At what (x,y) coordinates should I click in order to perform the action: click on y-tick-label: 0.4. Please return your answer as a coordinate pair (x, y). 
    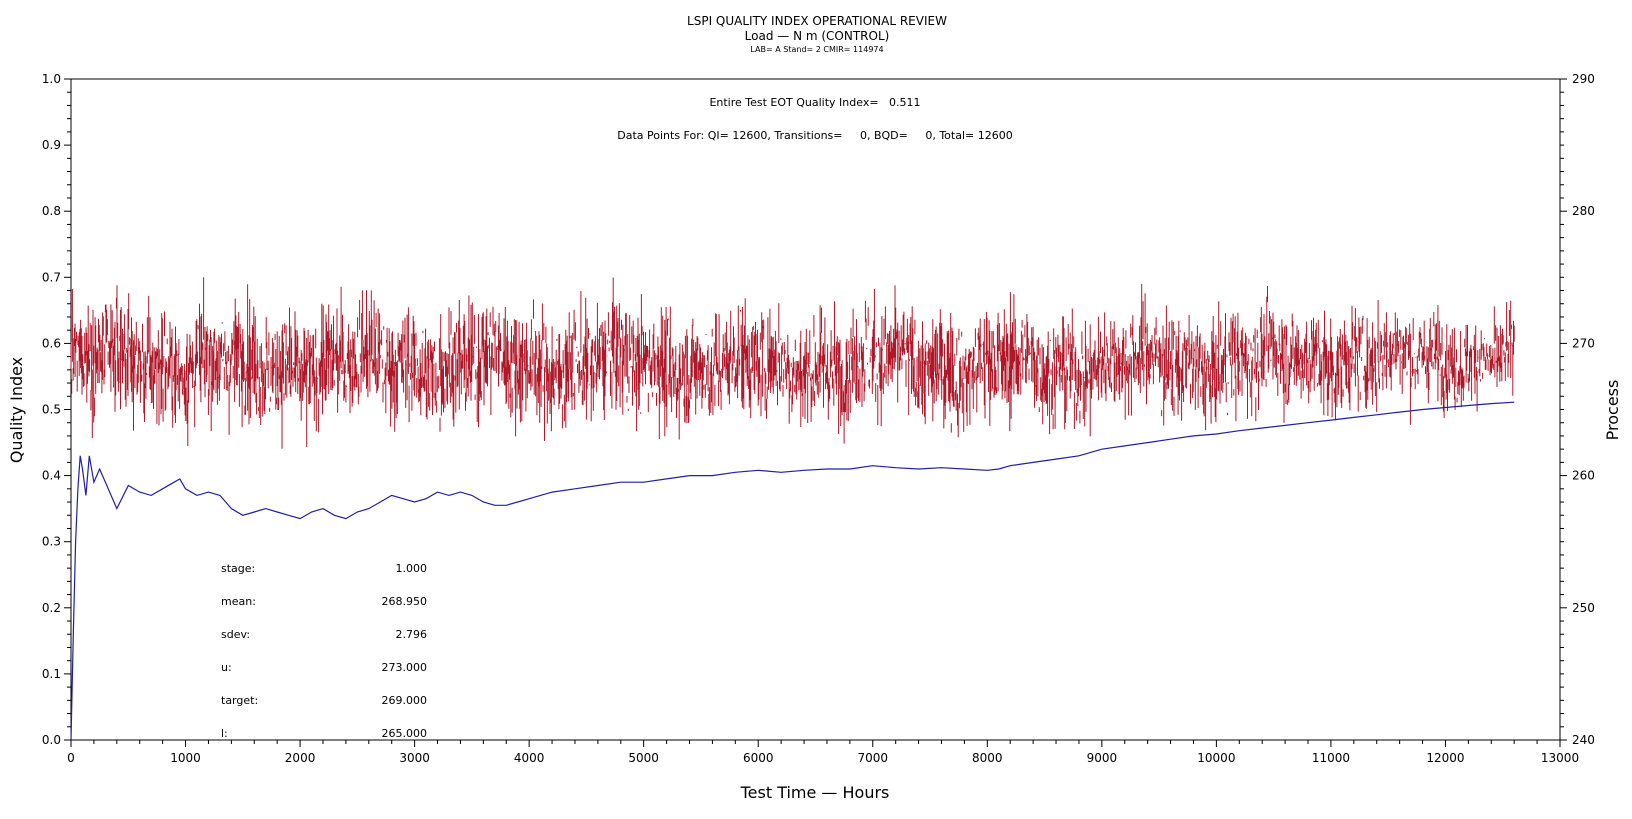
    Looking at the image, I should click on (51, 476).